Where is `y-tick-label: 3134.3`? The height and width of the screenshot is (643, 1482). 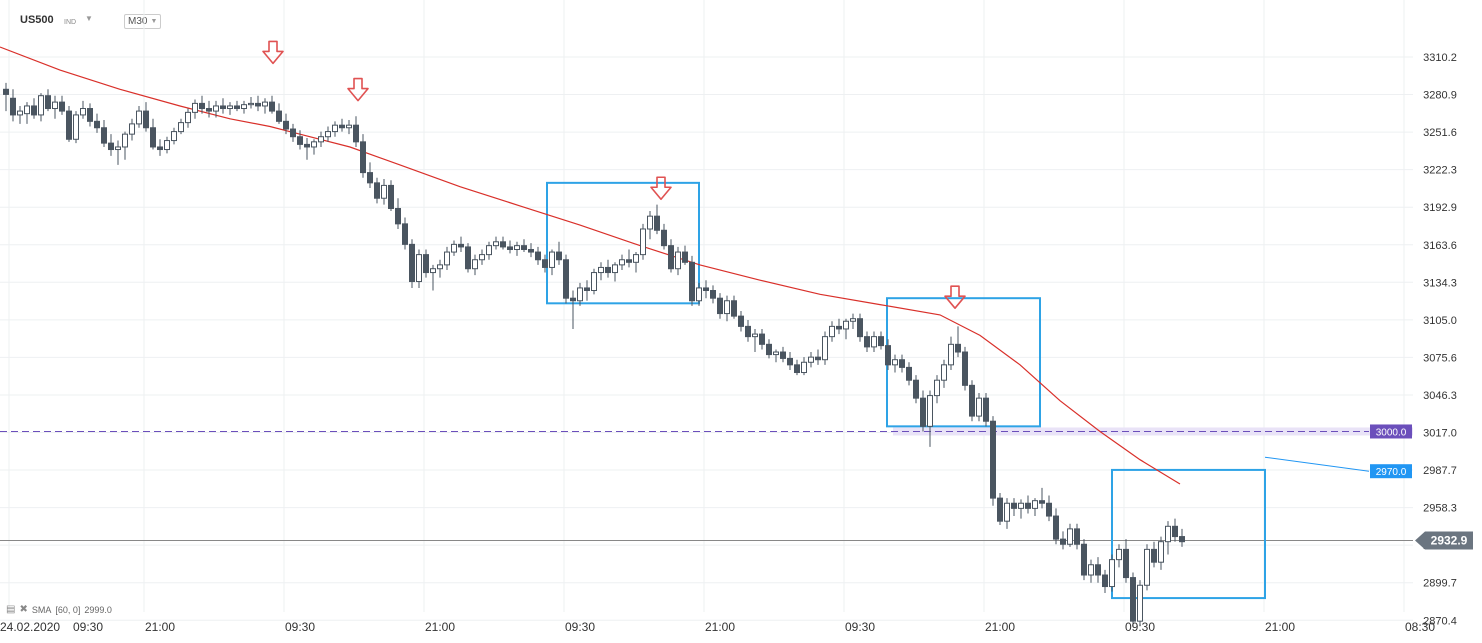 y-tick-label: 3134.3 is located at coordinates (1440, 283).